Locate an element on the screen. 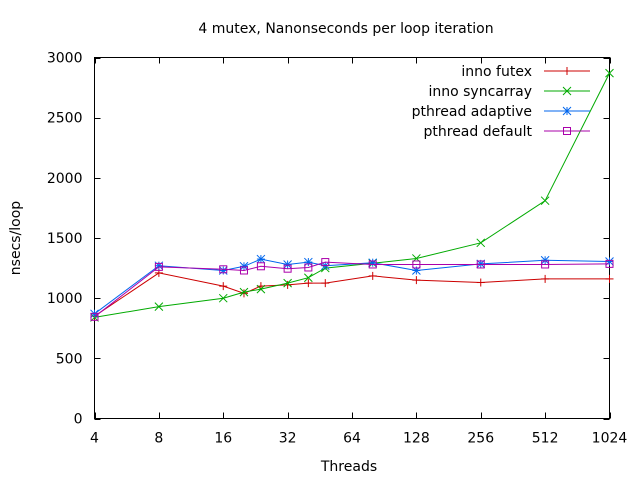 The image size is (640, 480). chart-title: 4 mutex, Nanonseconds per loop iteration is located at coordinates (345, 29).